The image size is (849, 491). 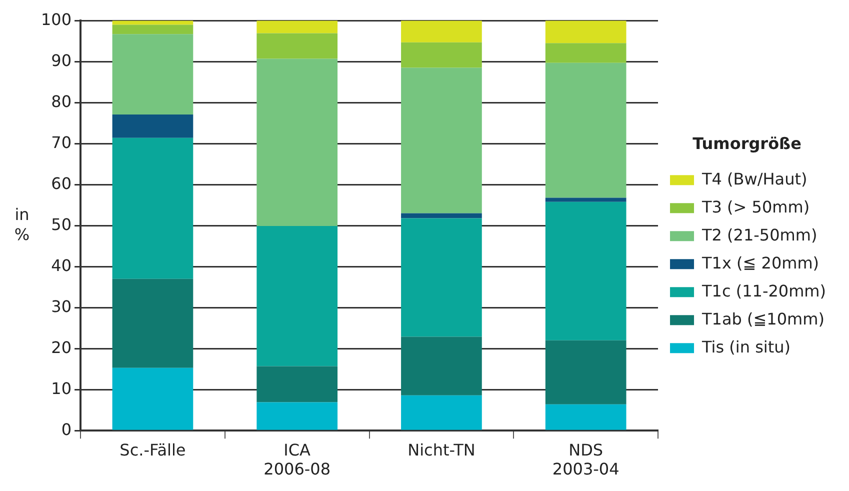 I want to click on y-tick-label: 30, so click(x=61, y=306).